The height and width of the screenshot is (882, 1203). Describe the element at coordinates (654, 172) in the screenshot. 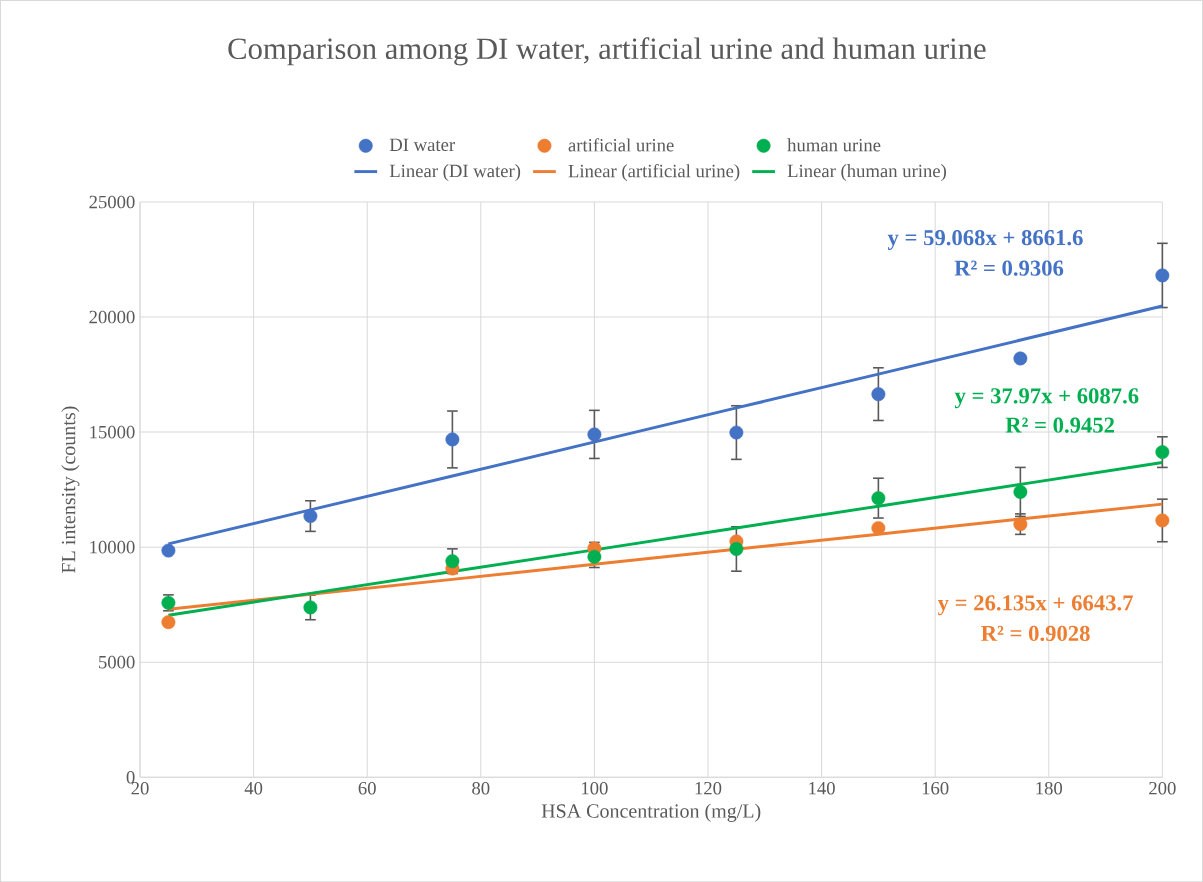

I see `legend-label: Linear (artificial urine)` at that location.